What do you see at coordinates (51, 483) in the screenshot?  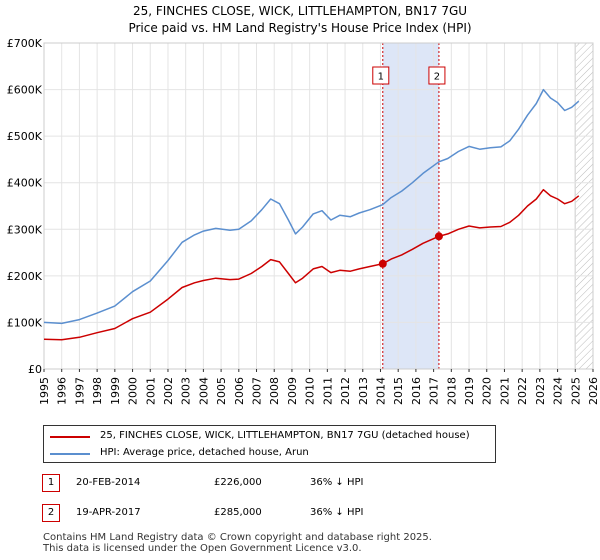 I see `transaction-badge: 1` at bounding box center [51, 483].